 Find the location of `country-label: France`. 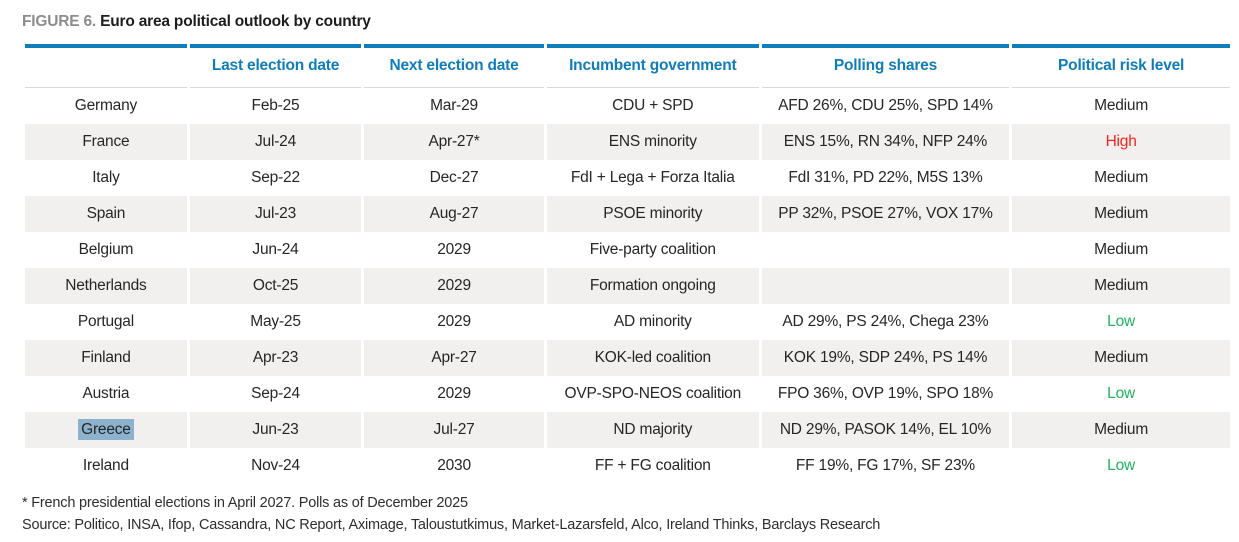

country-label: France is located at coordinates (106, 141).